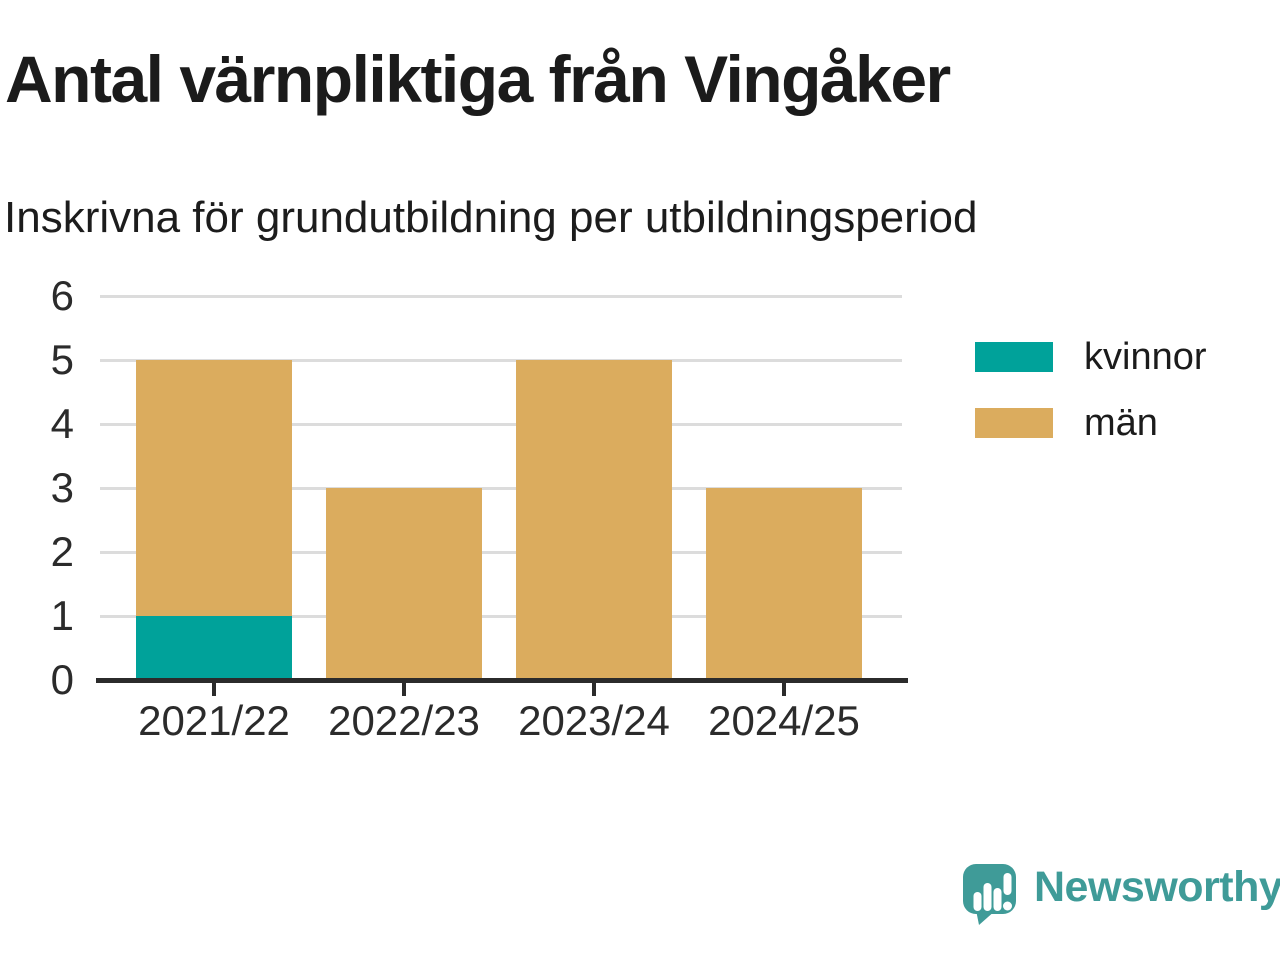 The width and height of the screenshot is (1280, 960). I want to click on x-tick-mark-2023/24, so click(594, 689).